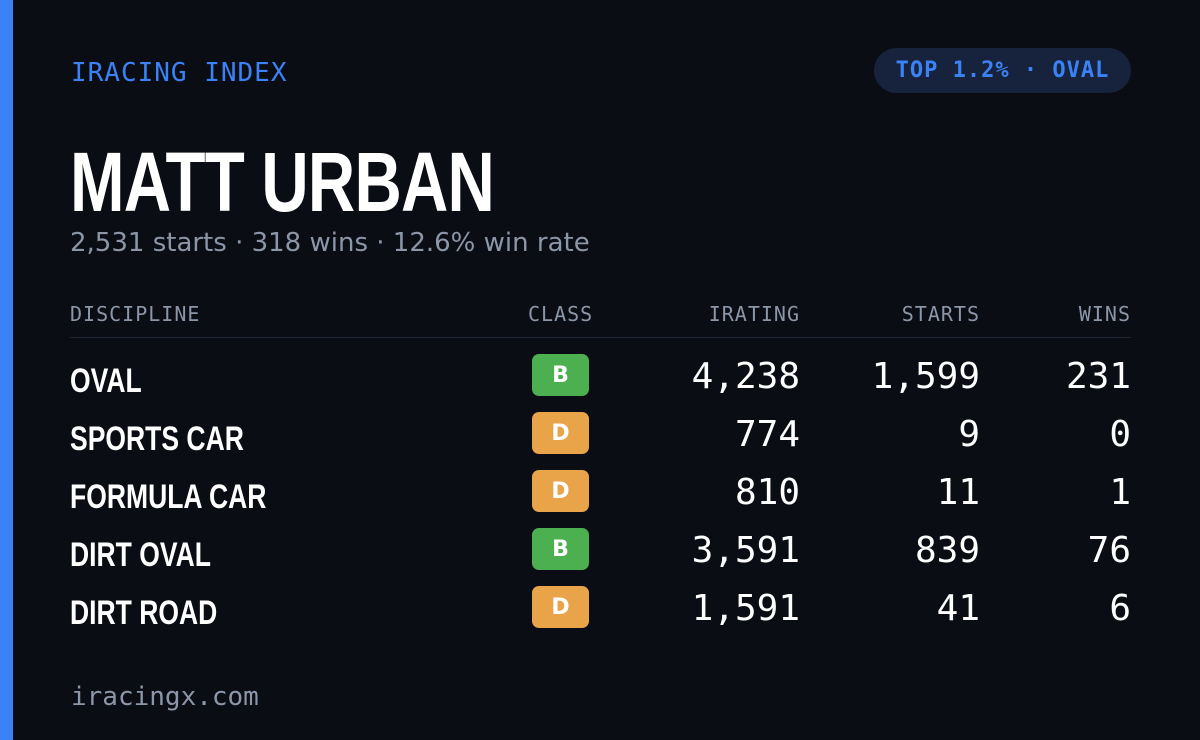 The width and height of the screenshot is (1200, 740). I want to click on discipline-name: FORMULA CAR, so click(168, 497).